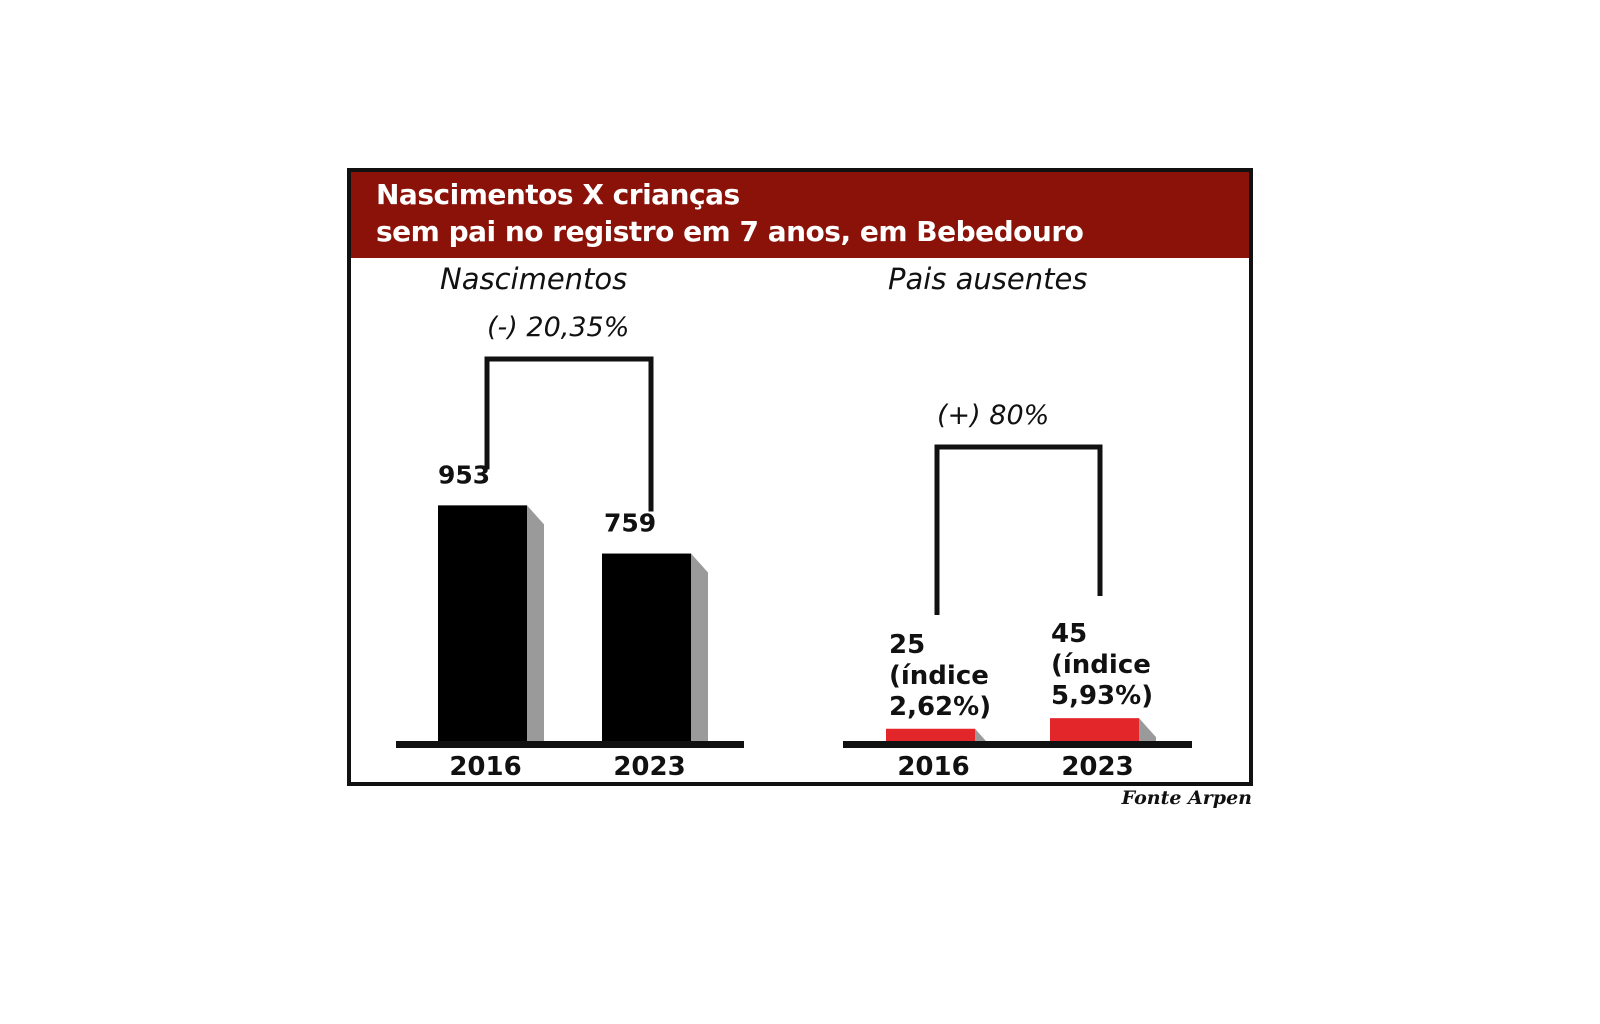 This screenshot has width=1600, height=1024. What do you see at coordinates (939, 676) in the screenshot?
I see `chart-2-value-label-2016-line-2: (índice` at bounding box center [939, 676].